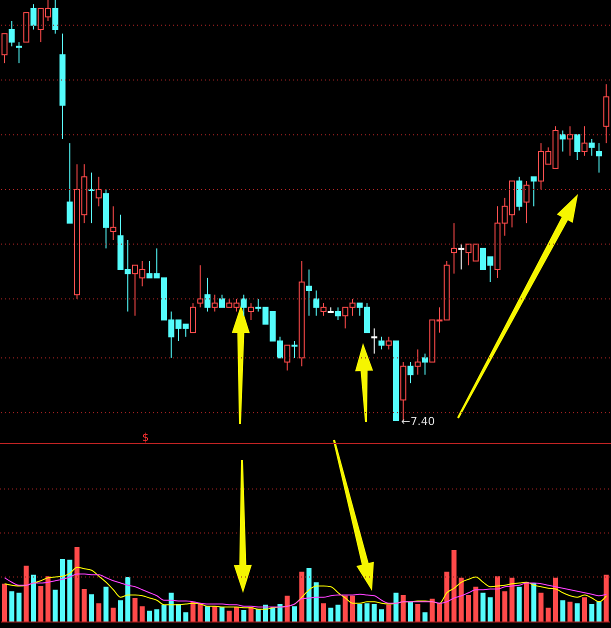  Describe the element at coordinates (418, 421) in the screenshot. I see `annotation: ←7.40` at that location.